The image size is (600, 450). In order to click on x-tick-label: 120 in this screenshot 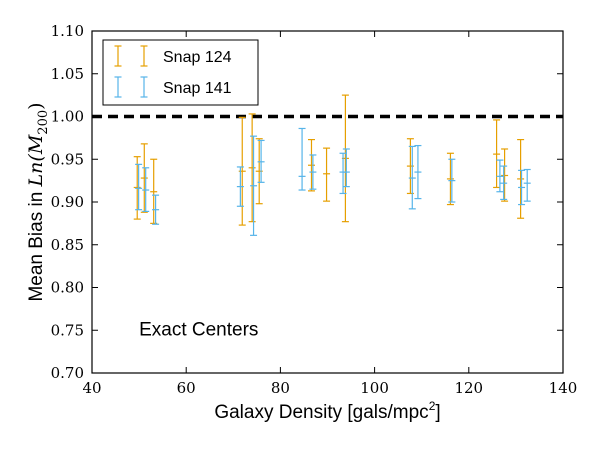, I will do `click(468, 388)`.